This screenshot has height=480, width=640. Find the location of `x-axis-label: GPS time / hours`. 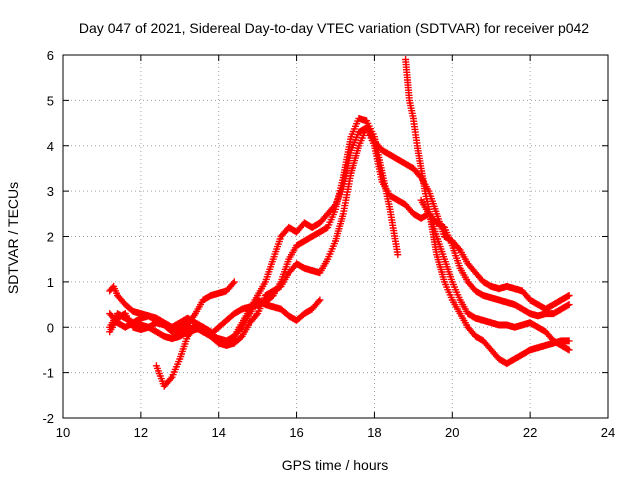

x-axis-label: GPS time / hours is located at coordinates (335, 465).